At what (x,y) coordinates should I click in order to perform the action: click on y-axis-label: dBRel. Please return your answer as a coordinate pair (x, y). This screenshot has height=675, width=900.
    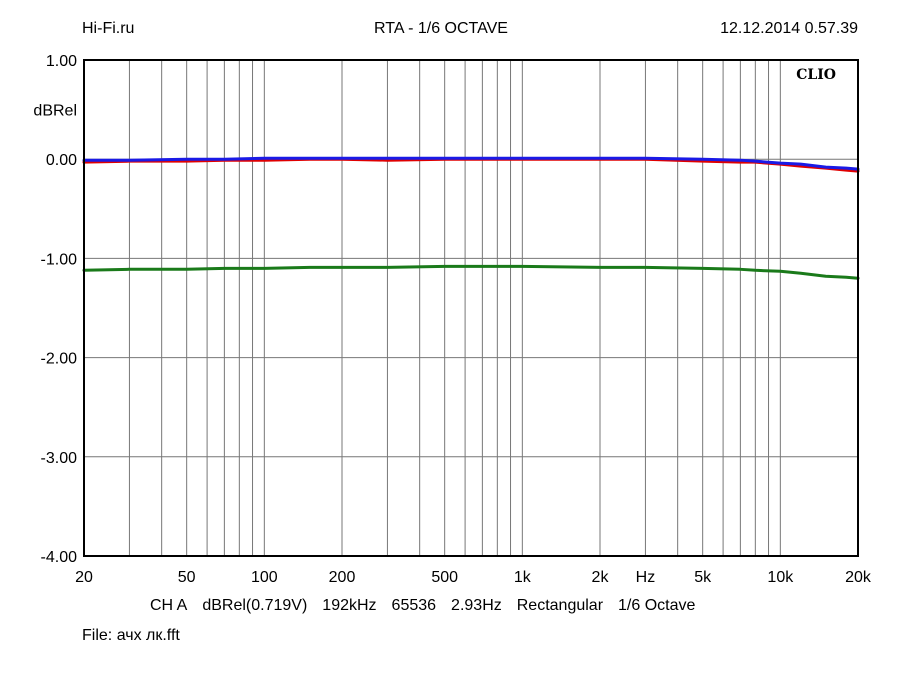
    Looking at the image, I should click on (55, 111).